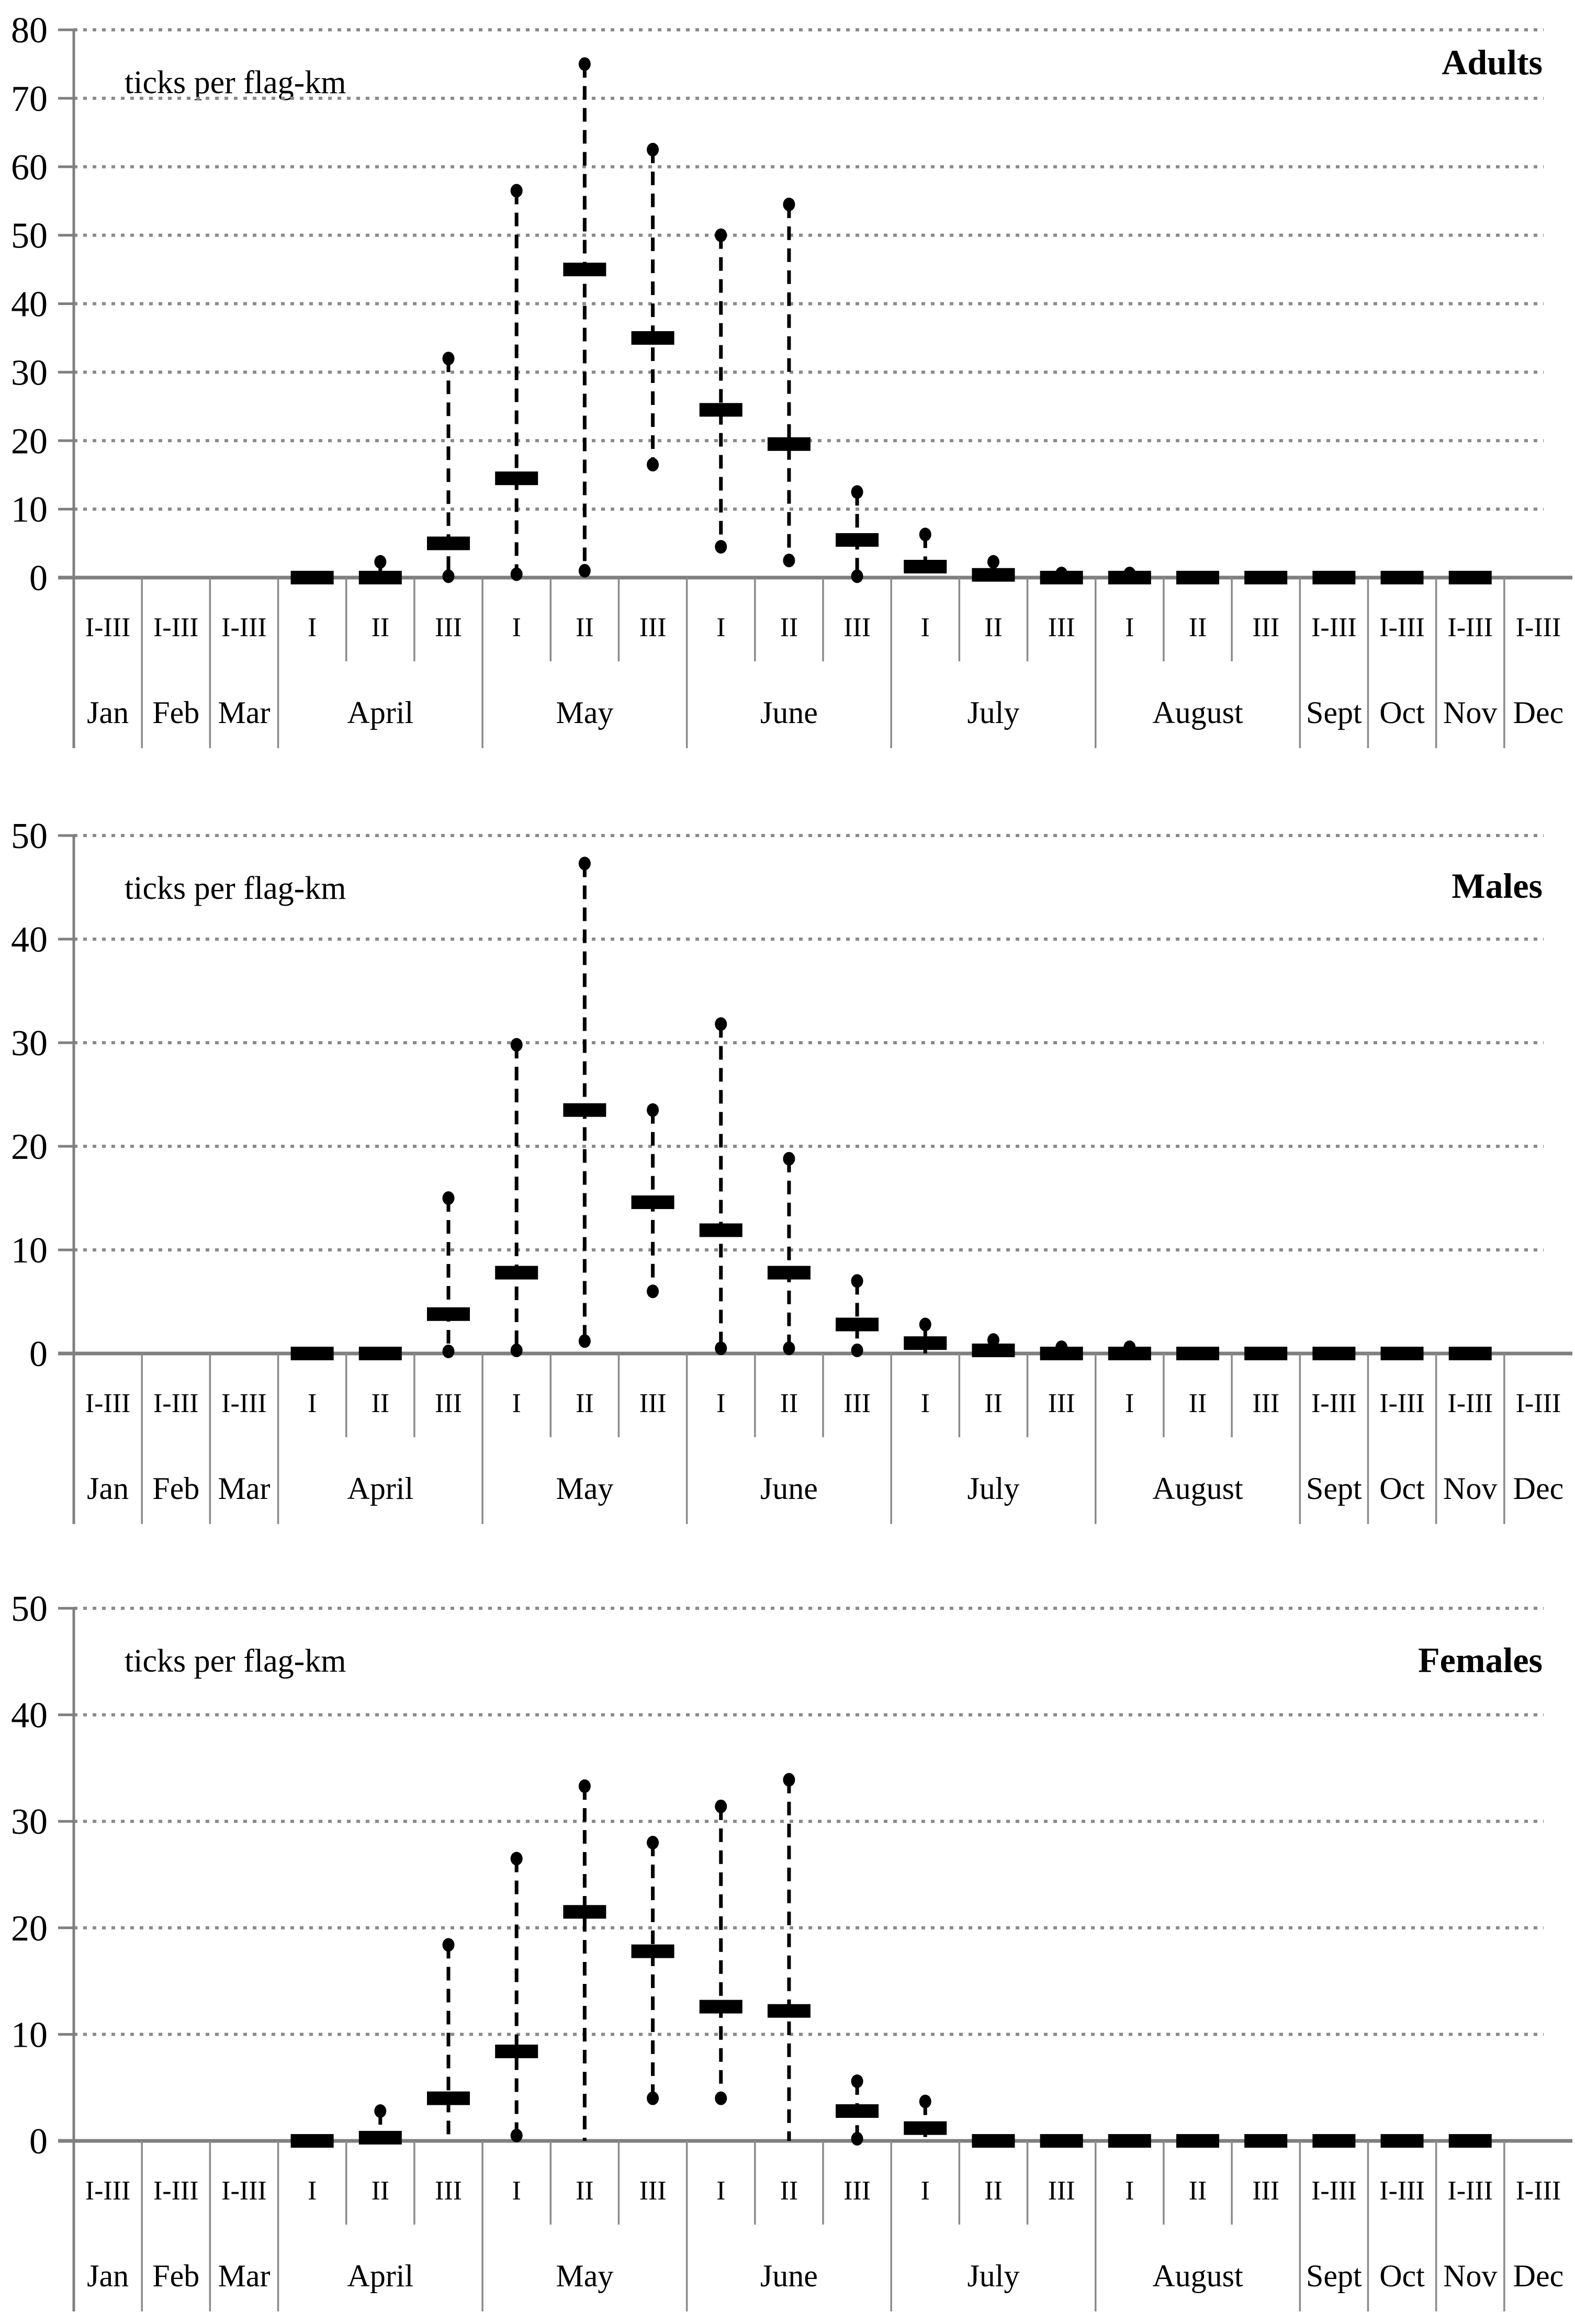 The height and width of the screenshot is (2324, 1575). I want to click on month-label: August, so click(1198, 1488).